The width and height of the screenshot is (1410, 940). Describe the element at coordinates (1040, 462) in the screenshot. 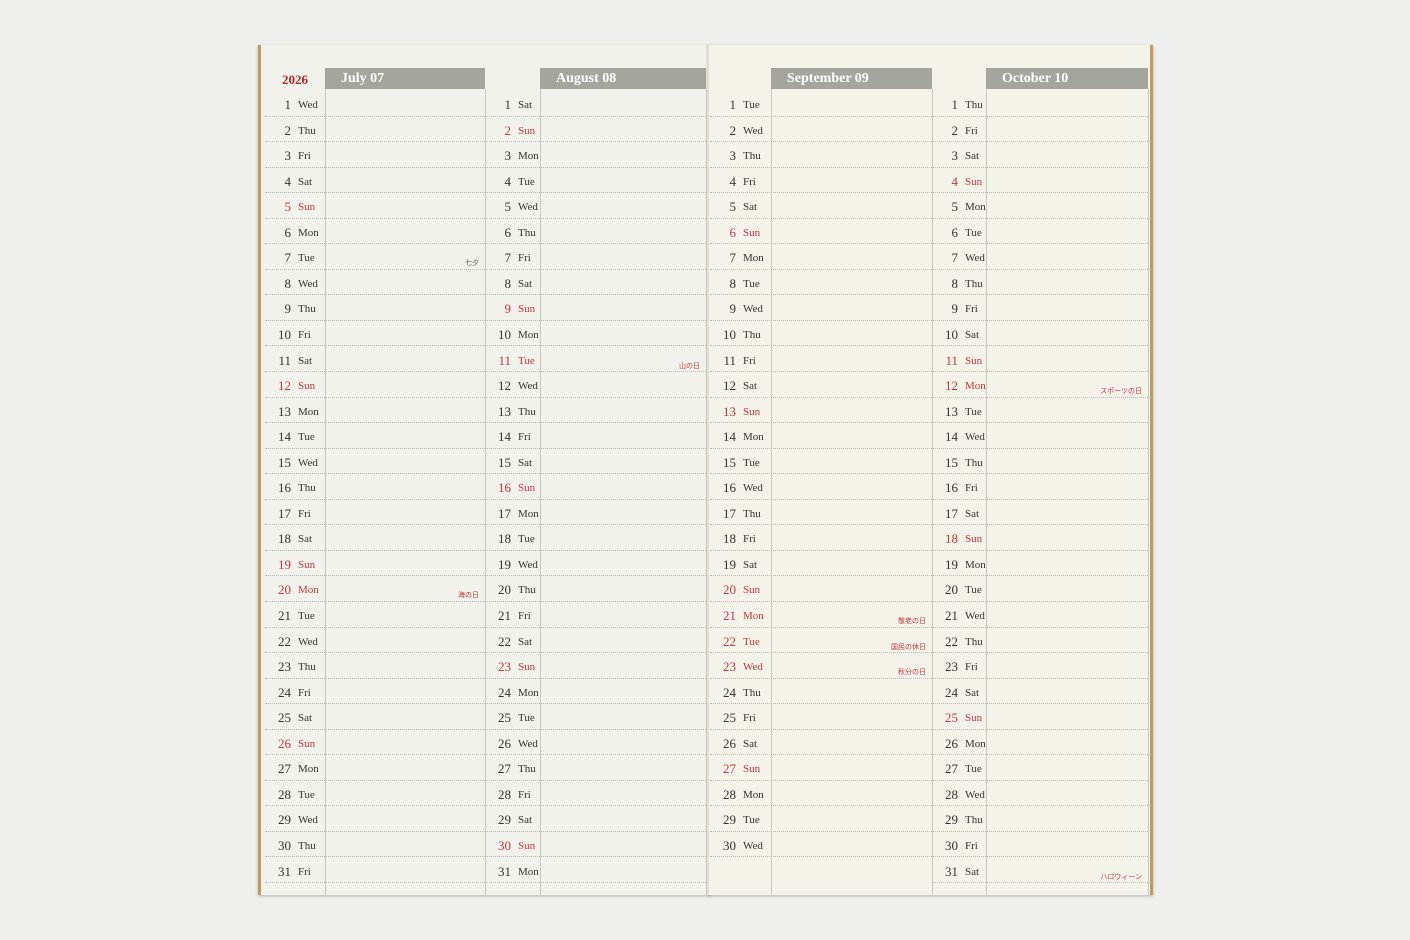

I see `day-row: 15 Thu` at that location.